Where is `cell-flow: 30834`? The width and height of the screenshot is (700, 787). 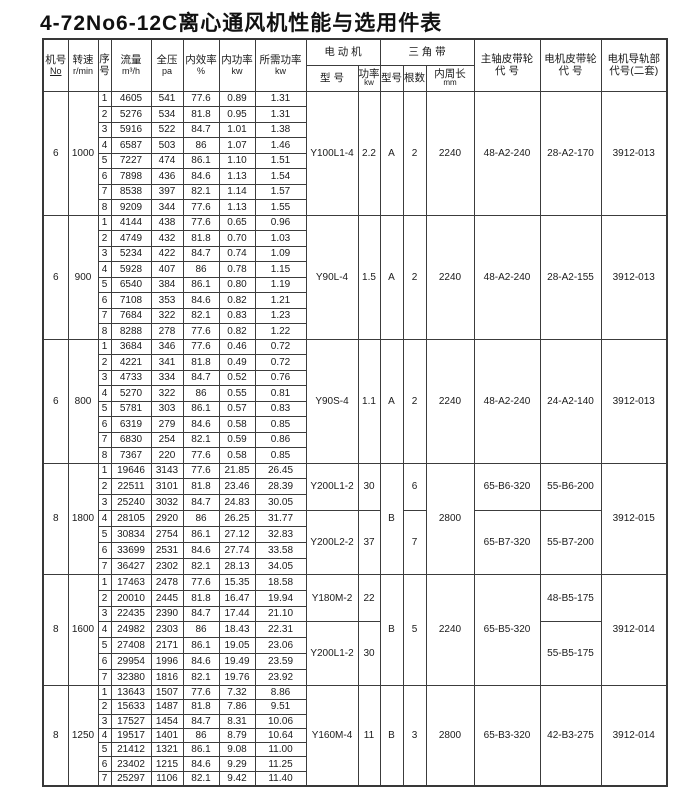 cell-flow: 30834 is located at coordinates (131, 534).